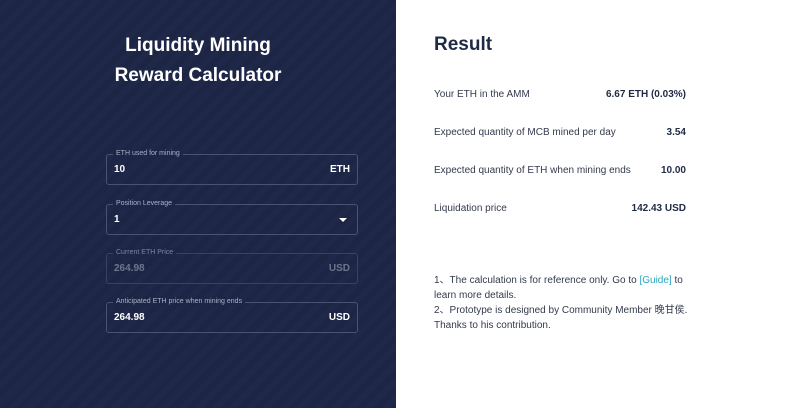 This screenshot has width=800, height=408. Describe the element at coordinates (144, 204) in the screenshot. I see `position-leverage-label: Position Leverage` at that location.